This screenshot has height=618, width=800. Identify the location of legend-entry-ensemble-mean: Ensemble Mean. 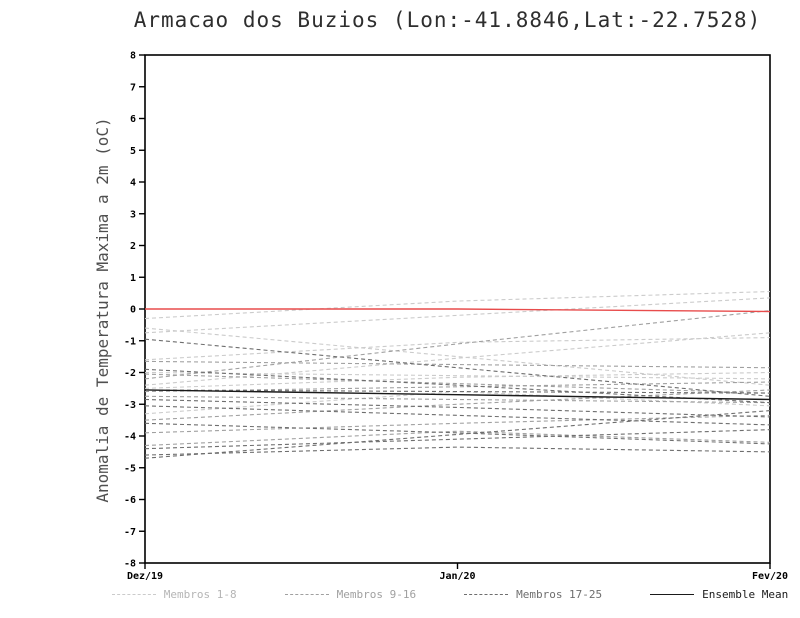
(719, 594).